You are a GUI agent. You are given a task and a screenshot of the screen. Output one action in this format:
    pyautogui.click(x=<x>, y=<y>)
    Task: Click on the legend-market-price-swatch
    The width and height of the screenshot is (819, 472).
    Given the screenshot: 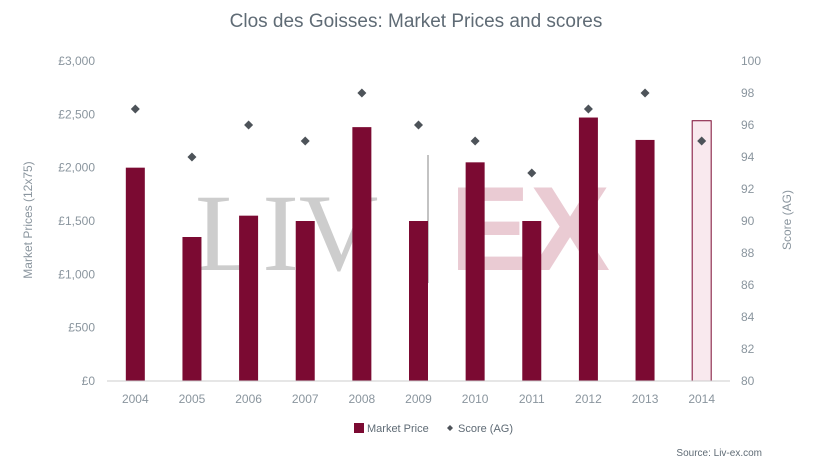 What is the action you would take?
    pyautogui.click(x=359, y=428)
    